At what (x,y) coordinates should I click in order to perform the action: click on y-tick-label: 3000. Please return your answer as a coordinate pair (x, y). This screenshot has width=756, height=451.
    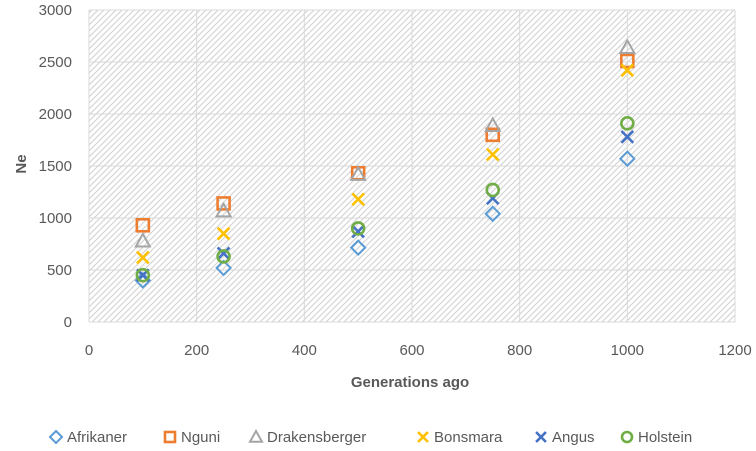
    Looking at the image, I should click on (55, 10).